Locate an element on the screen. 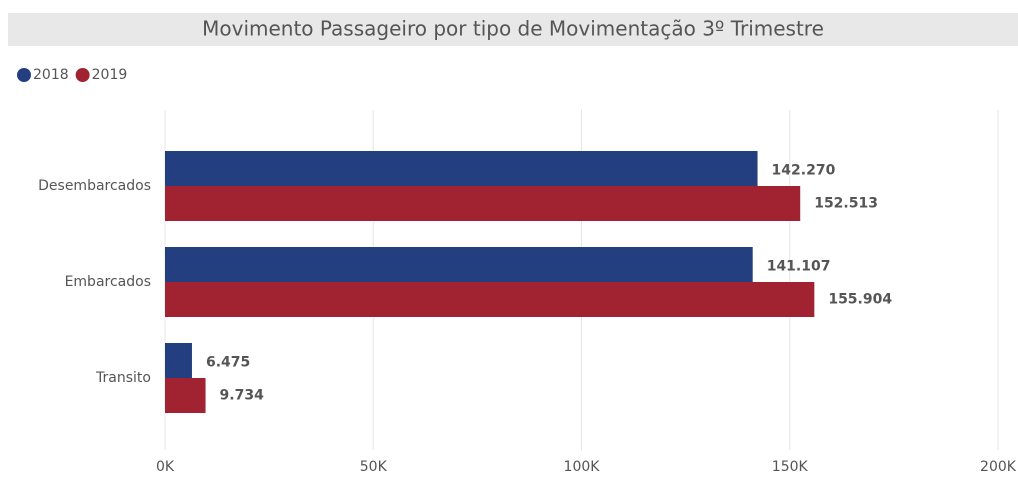  data-label: 142.270 is located at coordinates (804, 171).